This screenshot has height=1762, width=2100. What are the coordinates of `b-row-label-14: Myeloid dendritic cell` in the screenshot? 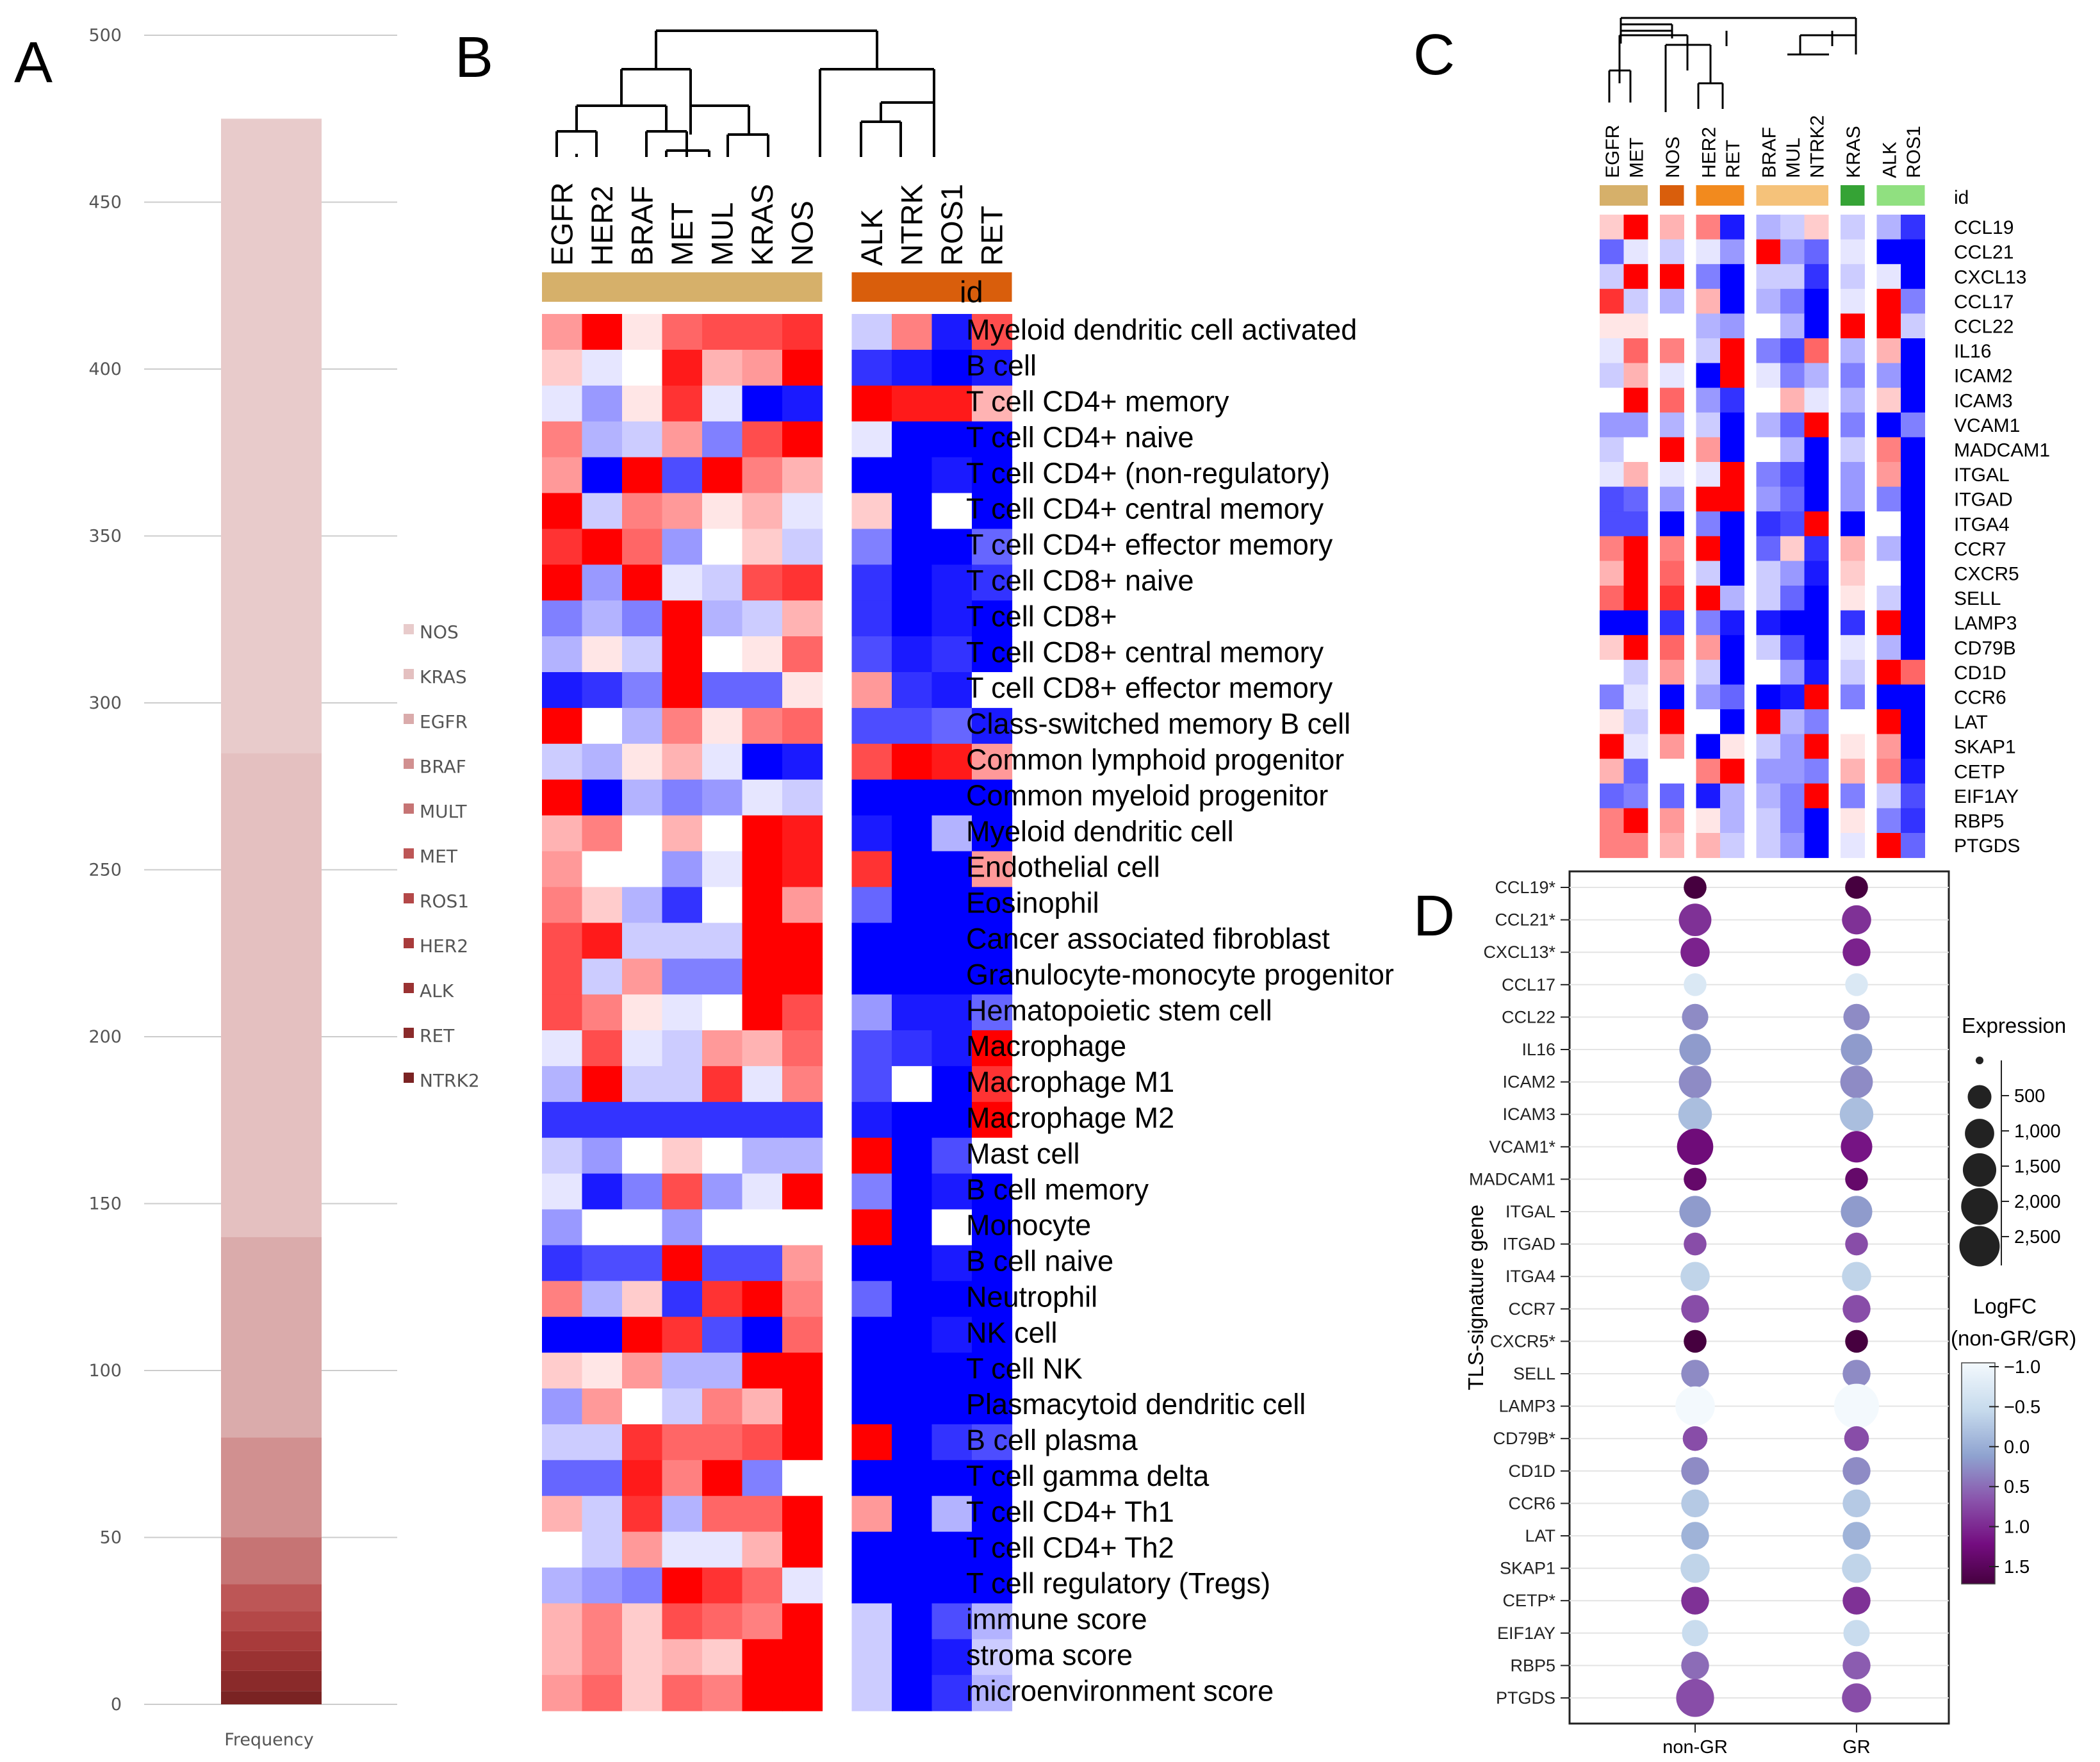 It's located at (1100, 831).